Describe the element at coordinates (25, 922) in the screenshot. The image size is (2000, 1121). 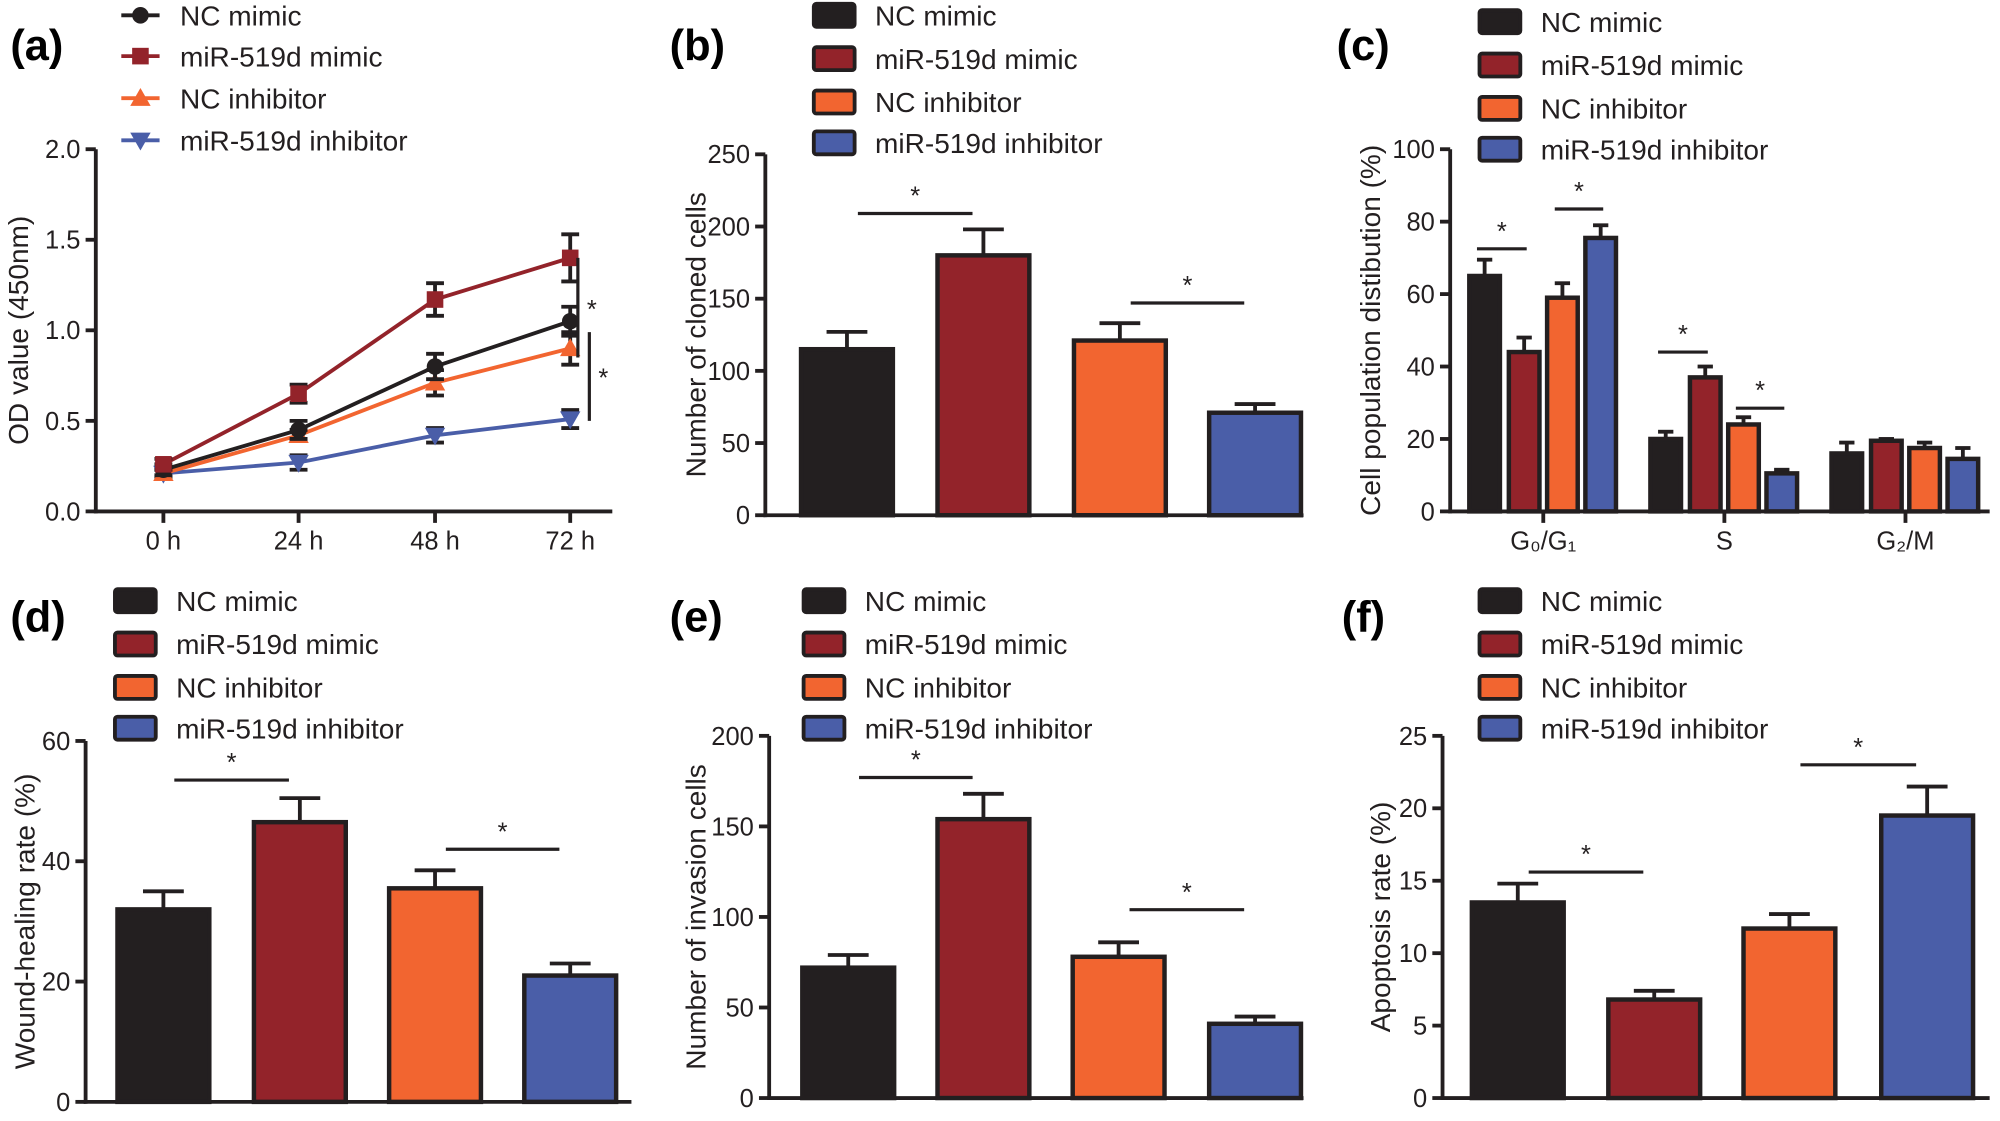
I see `y-axis-label: Wound-healing rate (%)` at that location.